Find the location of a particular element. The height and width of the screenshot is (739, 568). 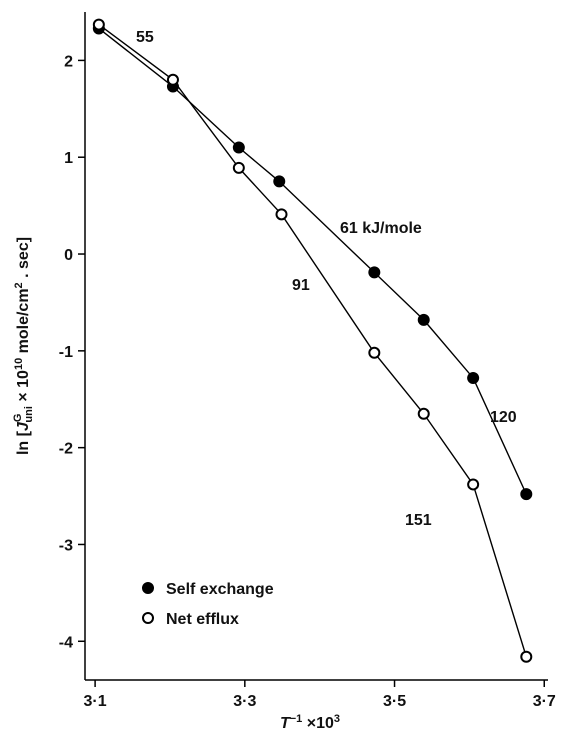

y-tick-label: -3 is located at coordinates (66, 545).